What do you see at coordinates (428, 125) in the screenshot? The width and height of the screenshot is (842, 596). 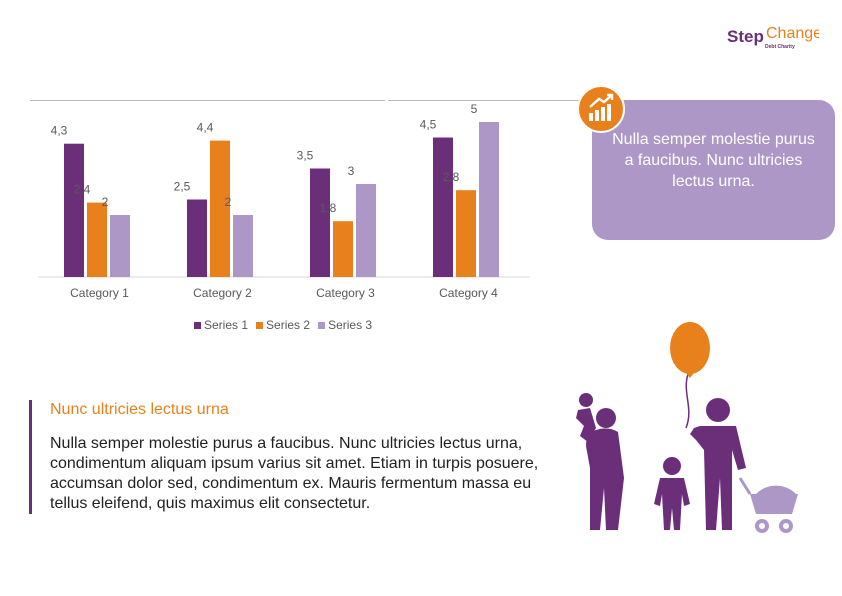 I see `data-label: 4,5` at bounding box center [428, 125].